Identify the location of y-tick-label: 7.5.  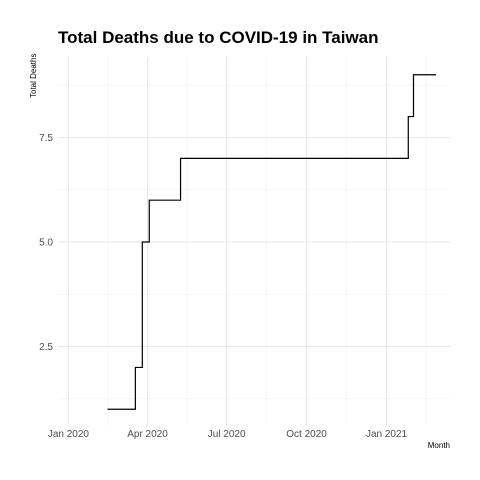
(46, 138).